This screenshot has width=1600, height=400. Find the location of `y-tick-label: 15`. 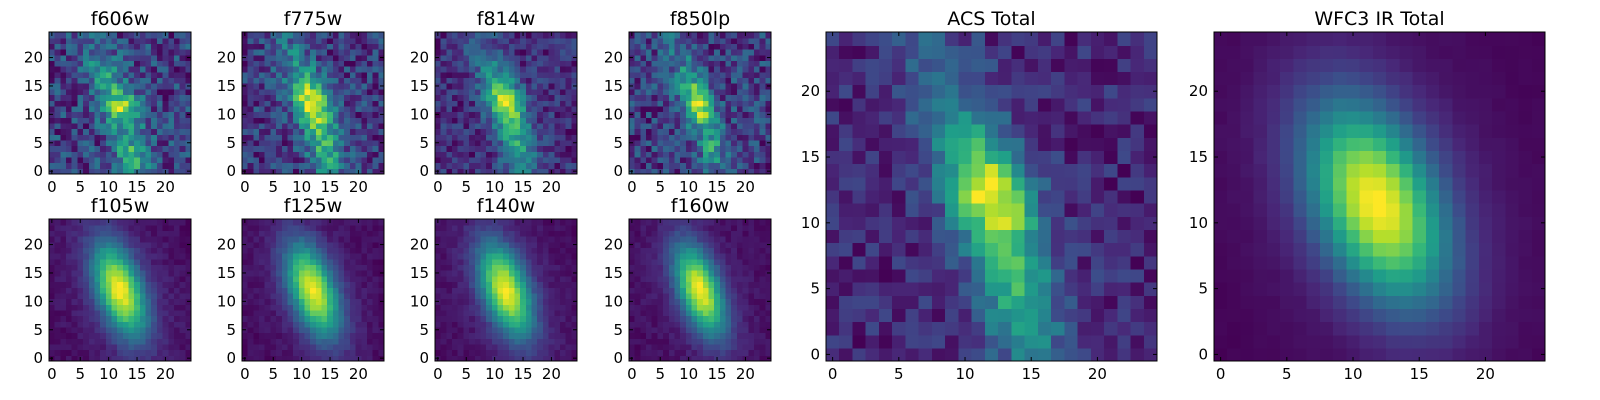

y-tick-label: 15 is located at coordinates (419, 273).